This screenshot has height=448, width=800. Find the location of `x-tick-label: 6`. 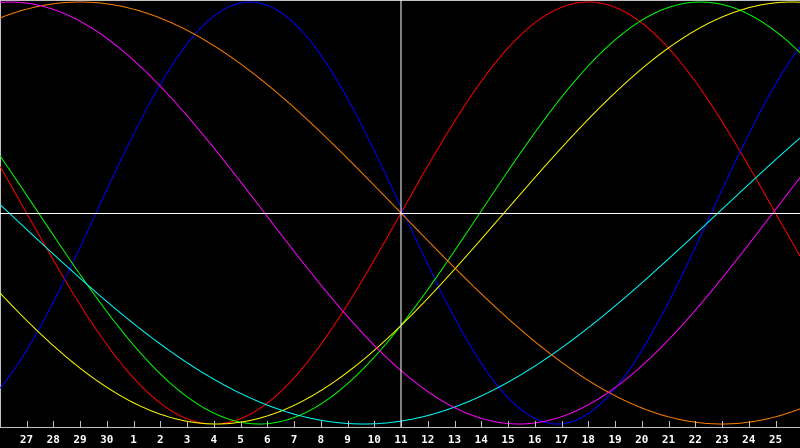

x-tick-label: 6 is located at coordinates (267, 439).